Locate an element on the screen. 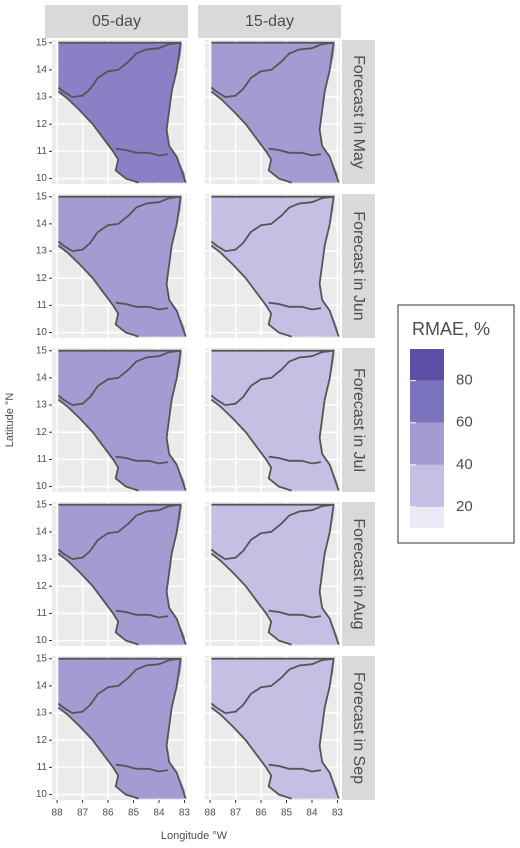 Image resolution: width=520 pixels, height=848 pixels. legend-tick-label: 40 is located at coordinates (464, 464).